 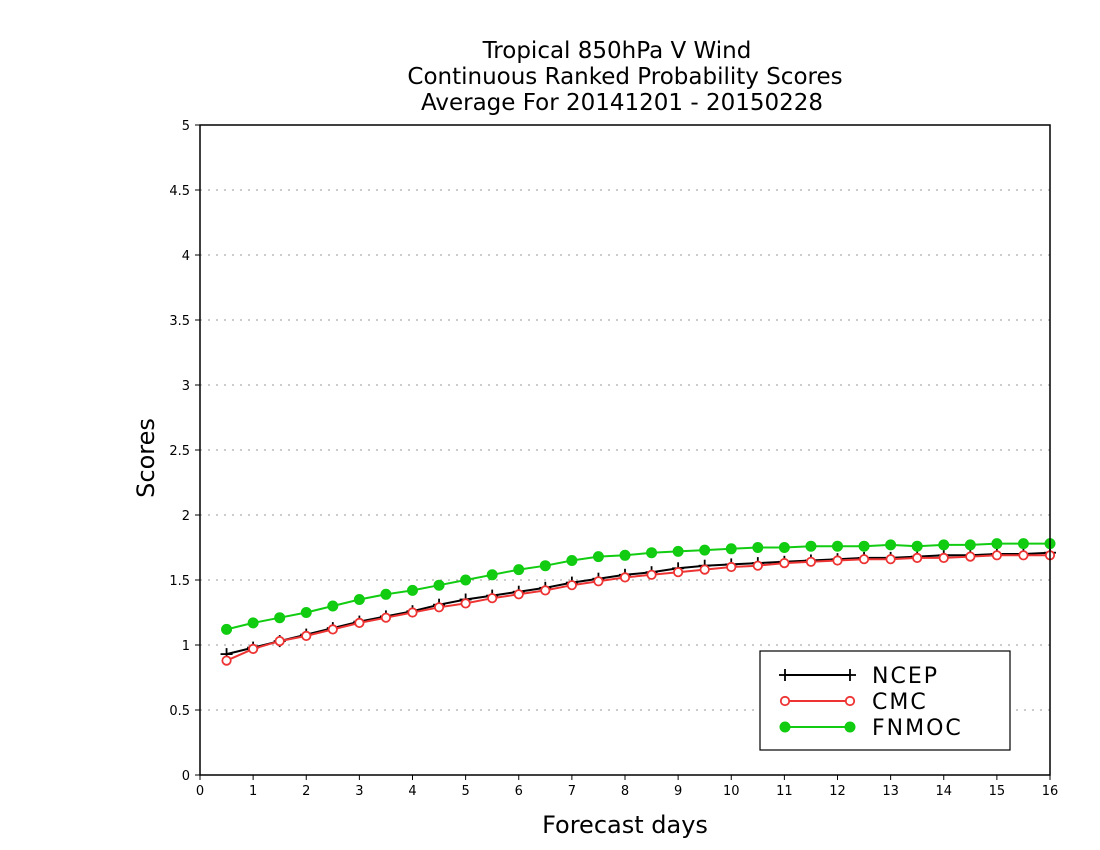 I want to click on y-tick-label: 0.5, so click(x=179, y=711).